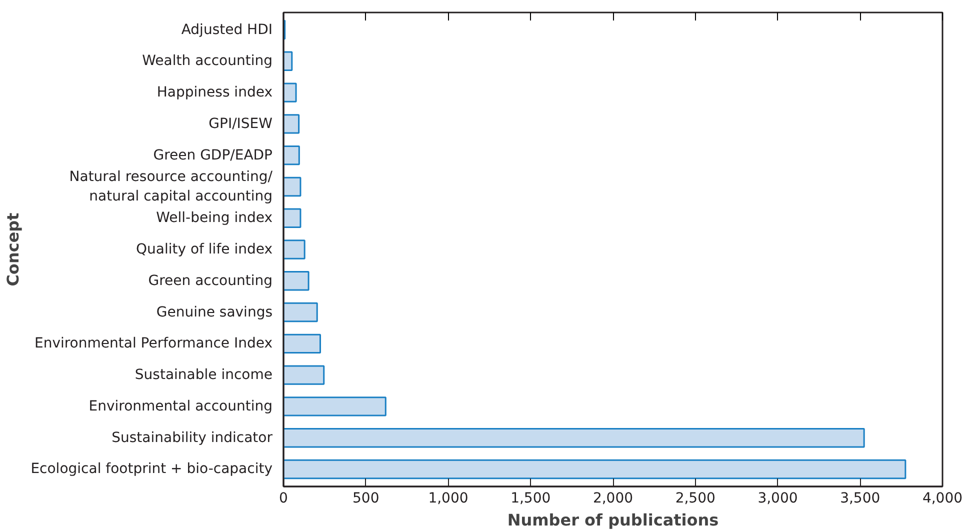  Describe the element at coordinates (283, 498) in the screenshot. I see `x-tick-label: 0` at that location.